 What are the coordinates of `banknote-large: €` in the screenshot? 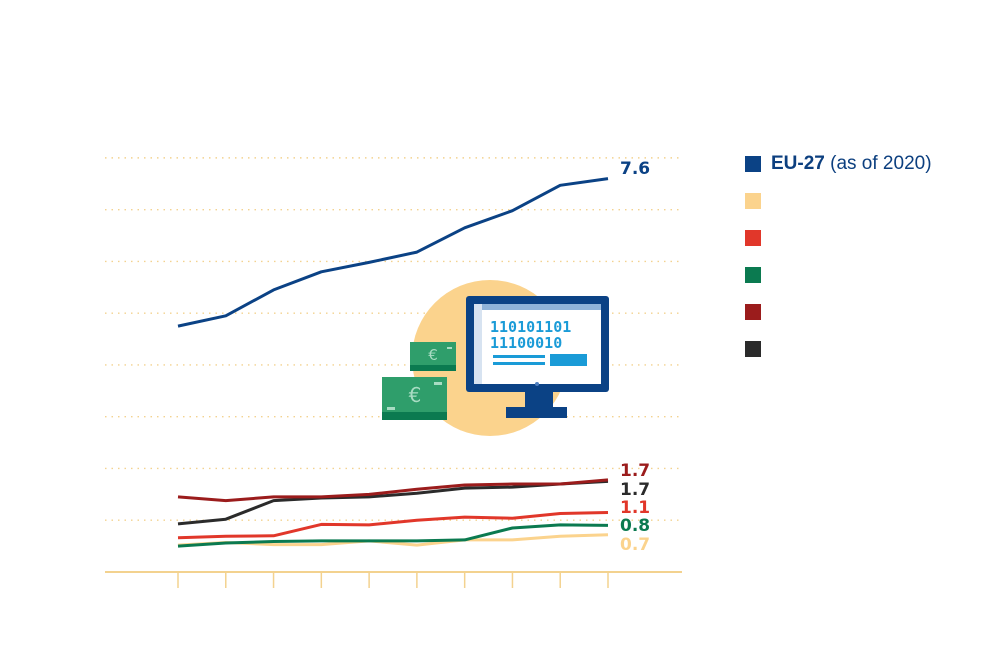 It's located at (414, 398).